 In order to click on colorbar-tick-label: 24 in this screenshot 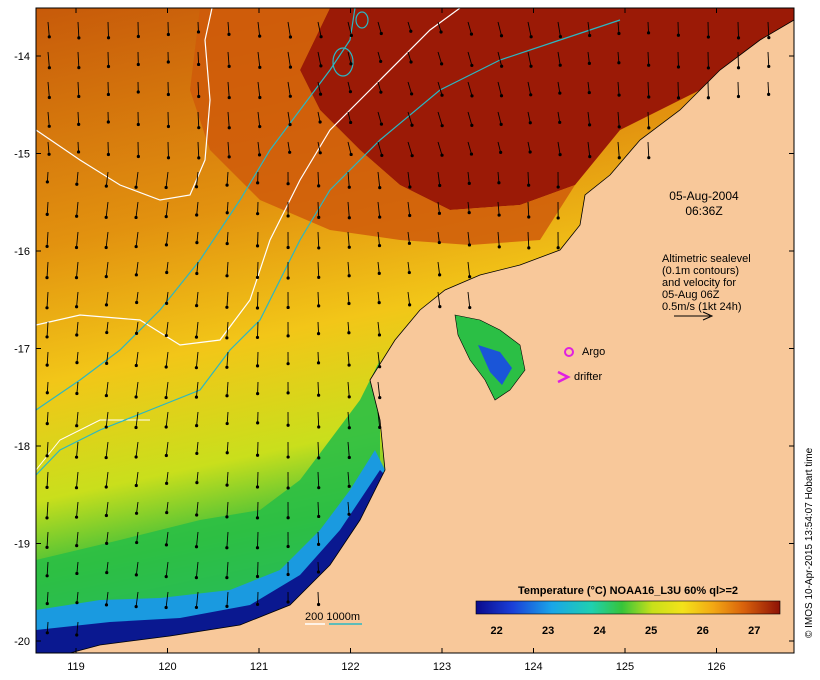, I will do `click(600, 631)`.